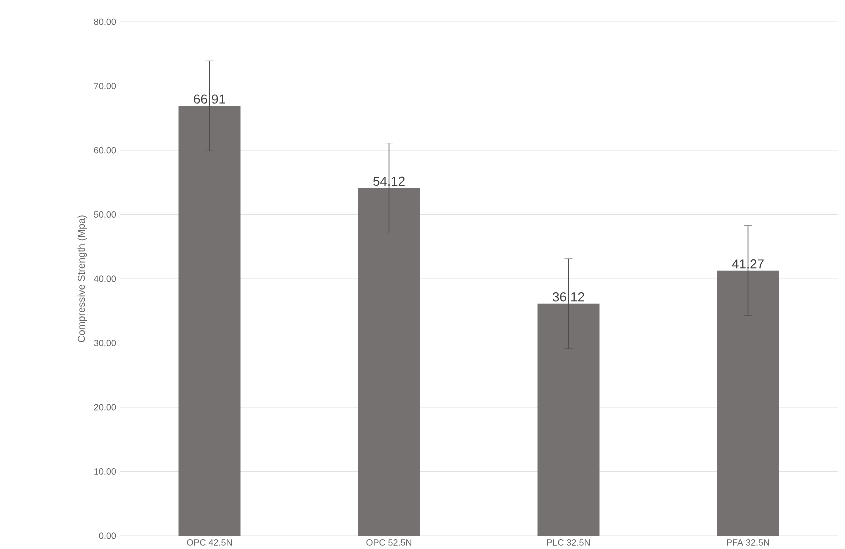 The image size is (845, 549). I want to click on x-tick-label: OPC 42.5N, so click(209, 542).